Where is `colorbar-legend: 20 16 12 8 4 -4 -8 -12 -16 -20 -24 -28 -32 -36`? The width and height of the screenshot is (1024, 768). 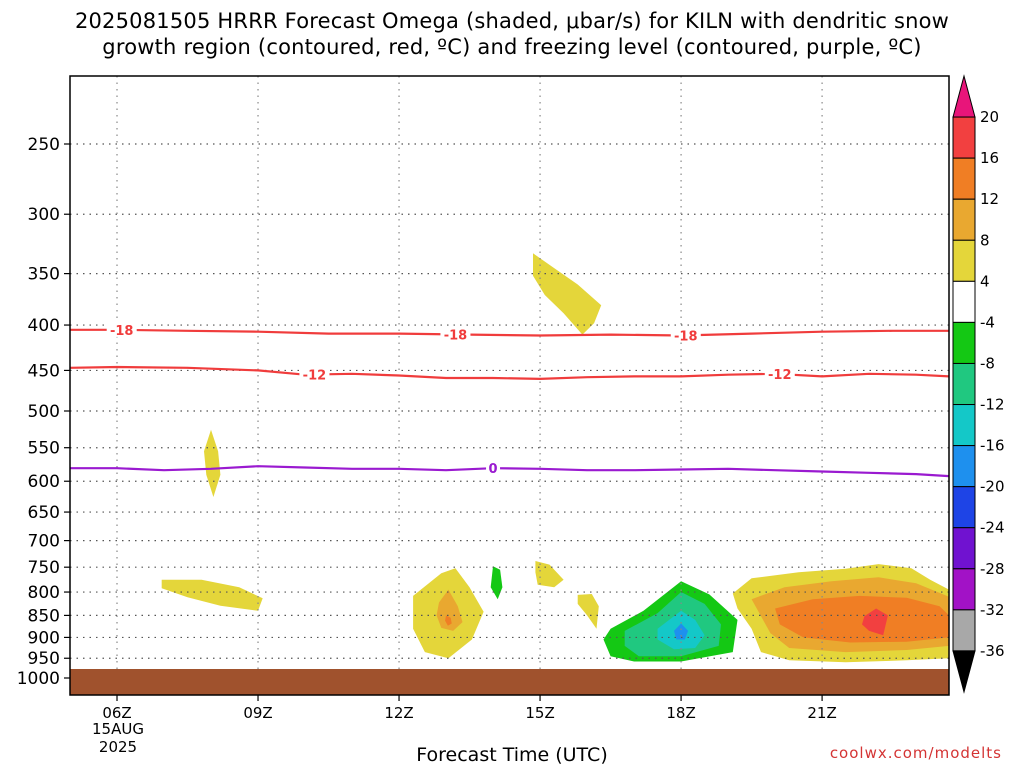
colorbar-legend: 20 16 12 8 4 -4 -8 -12 -16 -20 -24 -28 -32 -36 is located at coordinates (978, 384).